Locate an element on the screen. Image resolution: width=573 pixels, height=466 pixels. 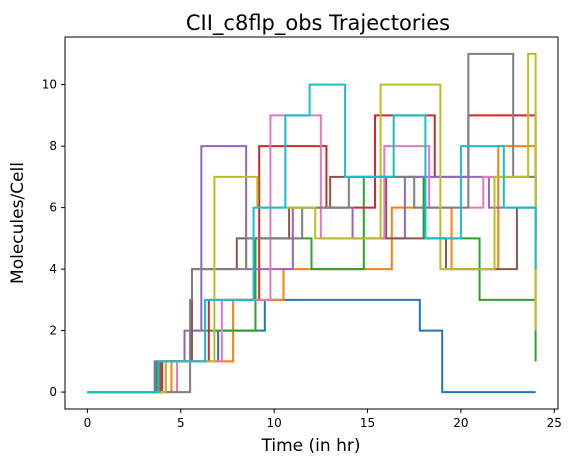
y-tick-label: 6 is located at coordinates (53, 208).